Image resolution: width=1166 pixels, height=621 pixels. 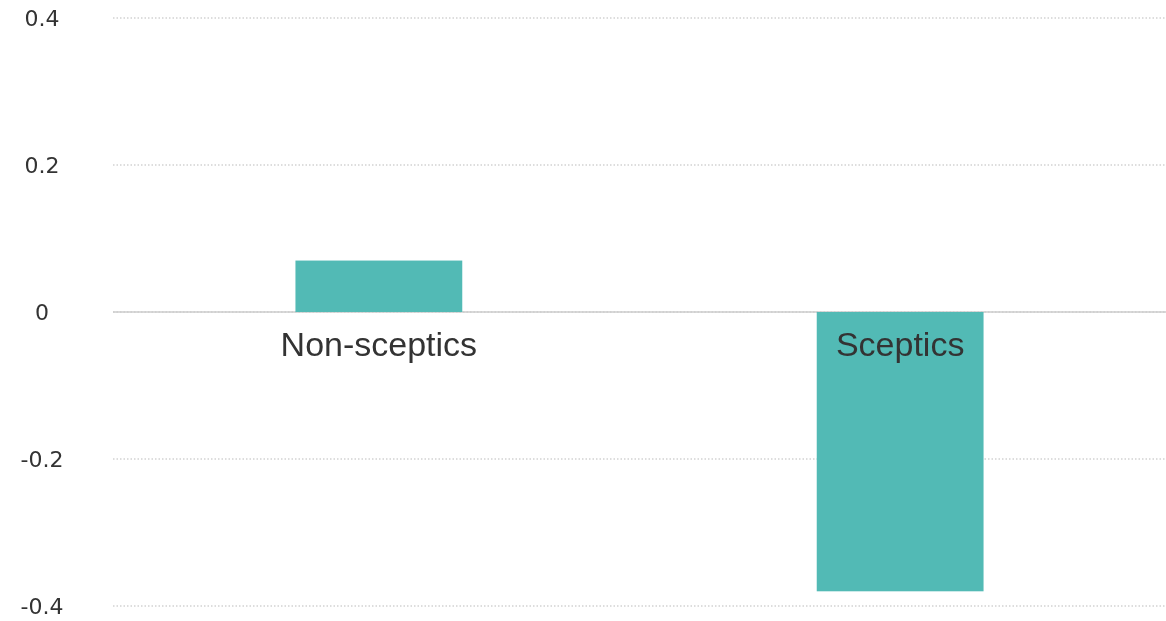 I want to click on y-tick-label: 0, so click(x=42, y=312).